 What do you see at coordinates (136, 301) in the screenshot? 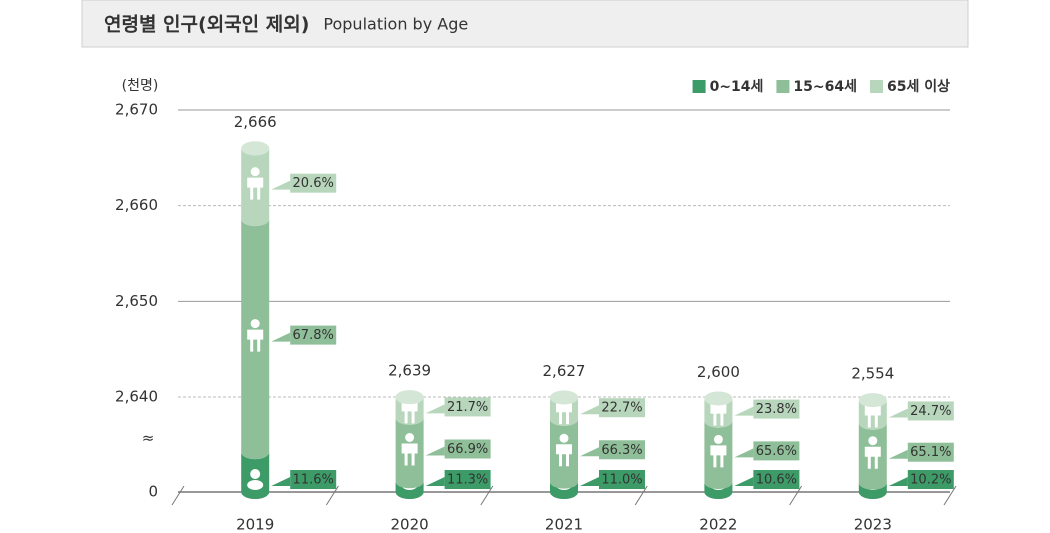
I see `y-tick-label: 2,650` at bounding box center [136, 301].